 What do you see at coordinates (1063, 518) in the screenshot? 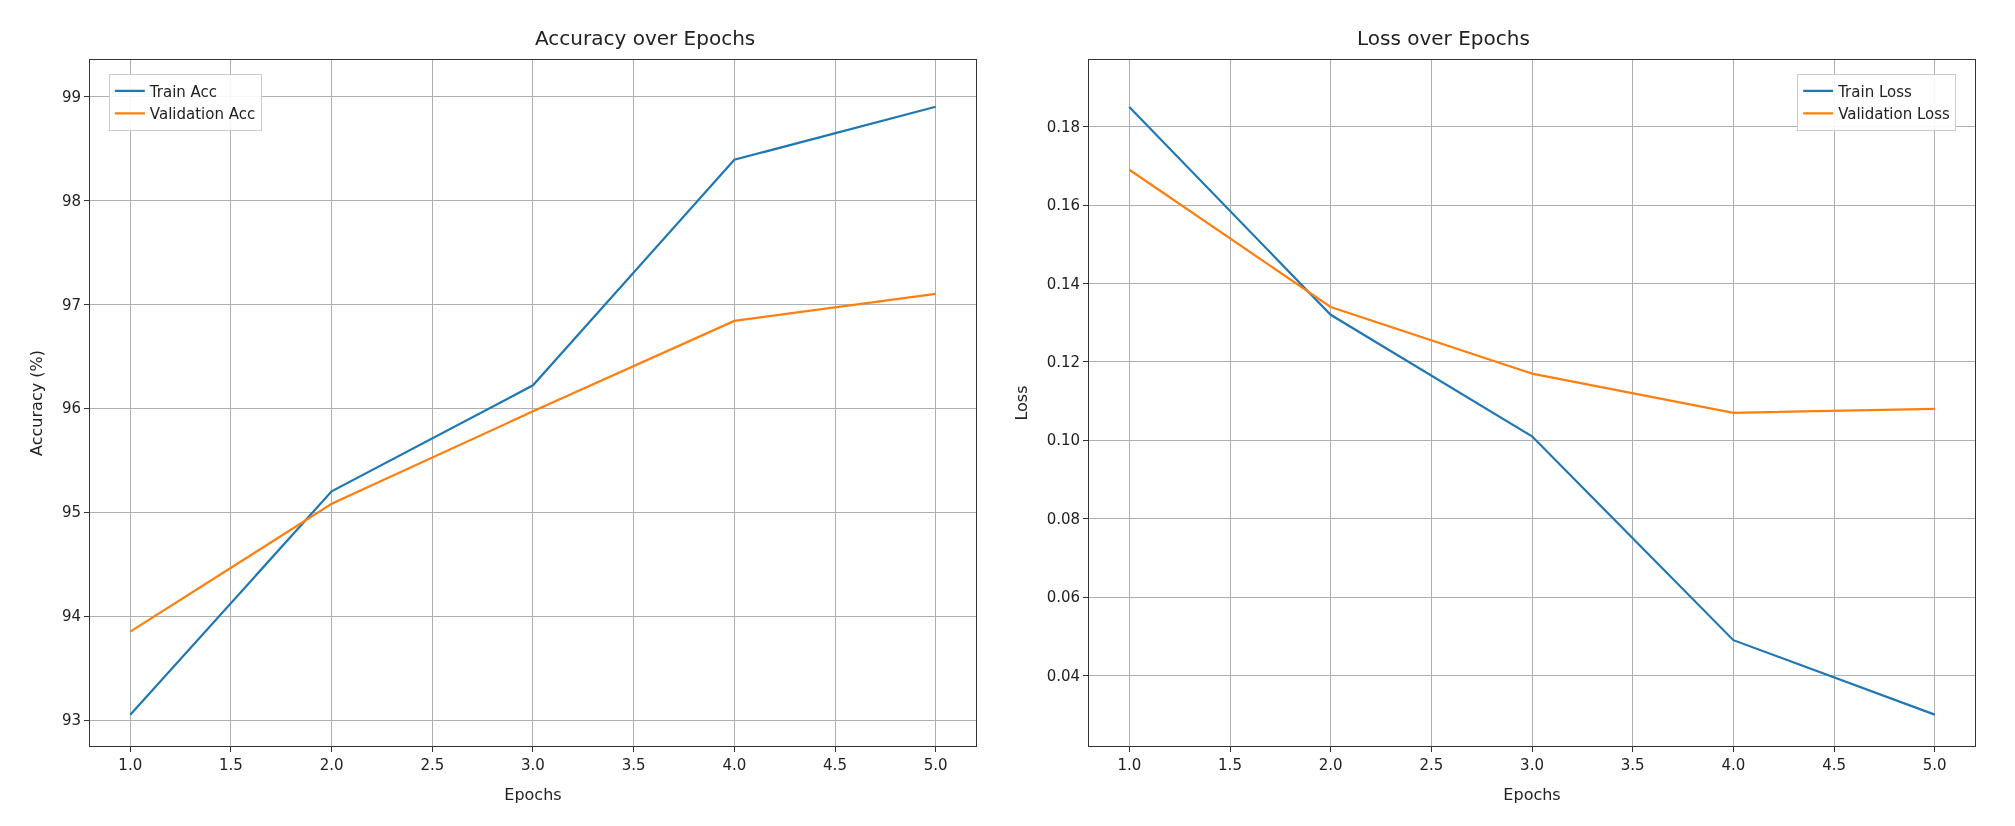
I see `y-tick-label: 0.08` at bounding box center [1063, 518].